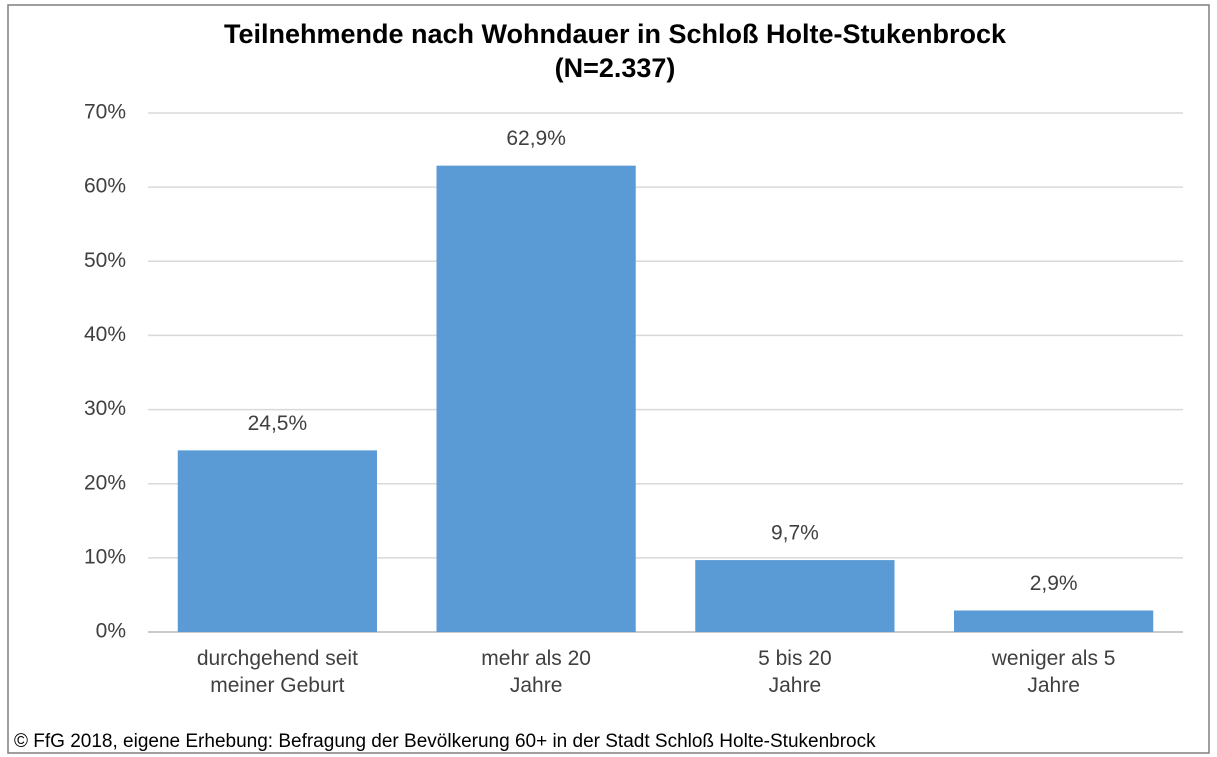 The height and width of the screenshot is (757, 1217). What do you see at coordinates (277, 672) in the screenshot?
I see `x-tick-label: durchgehend seit meiner Geburt` at bounding box center [277, 672].